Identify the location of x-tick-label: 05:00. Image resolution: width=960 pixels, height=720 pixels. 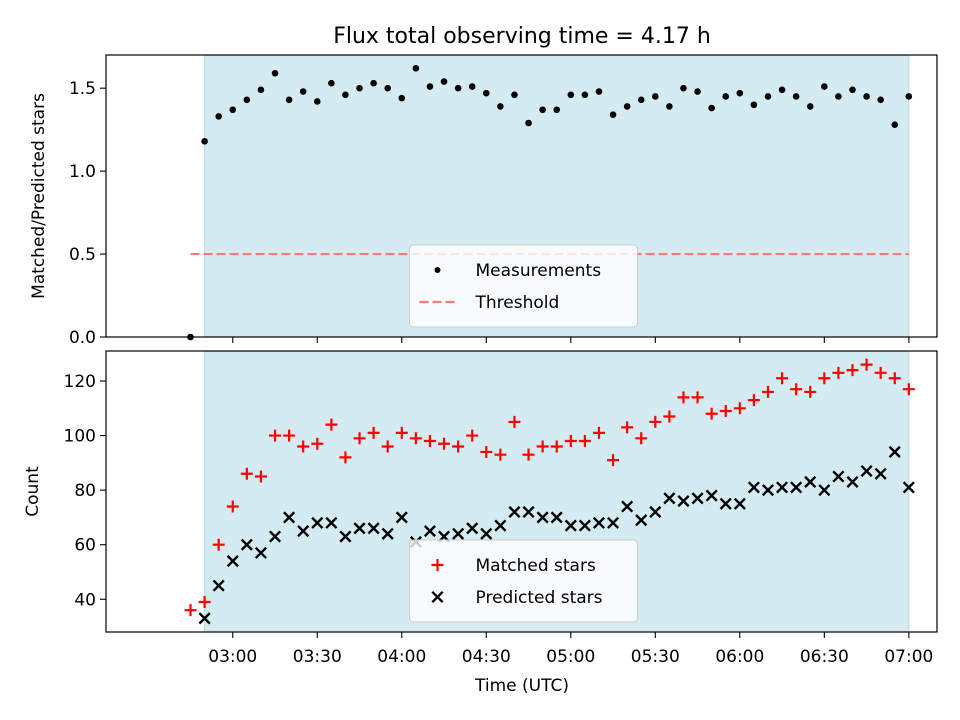
(570, 657).